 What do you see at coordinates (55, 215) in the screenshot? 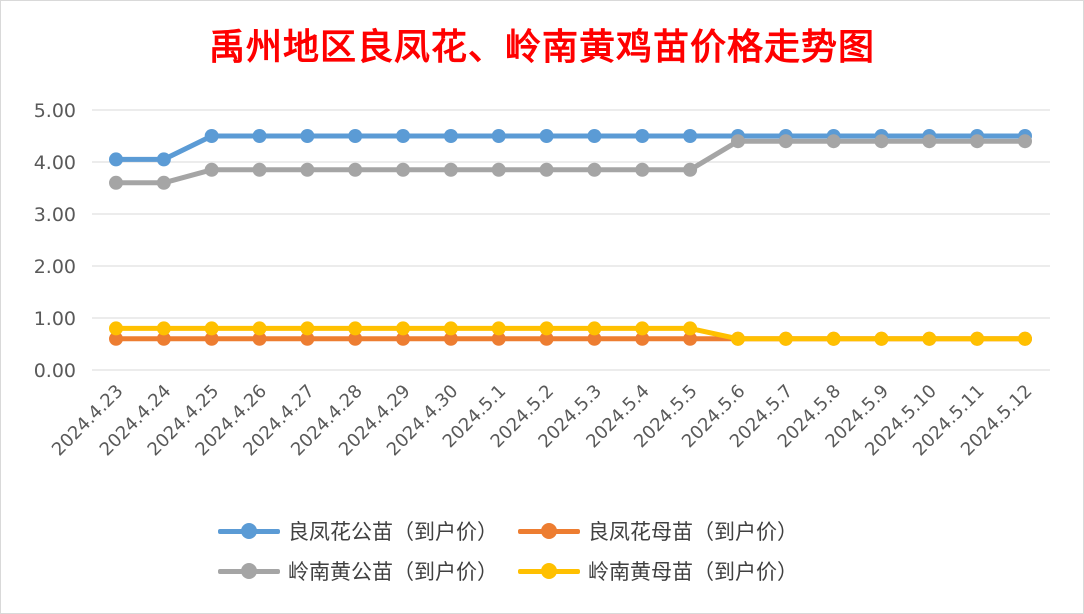
I see `y-tick-label: 3.00` at bounding box center [55, 215].